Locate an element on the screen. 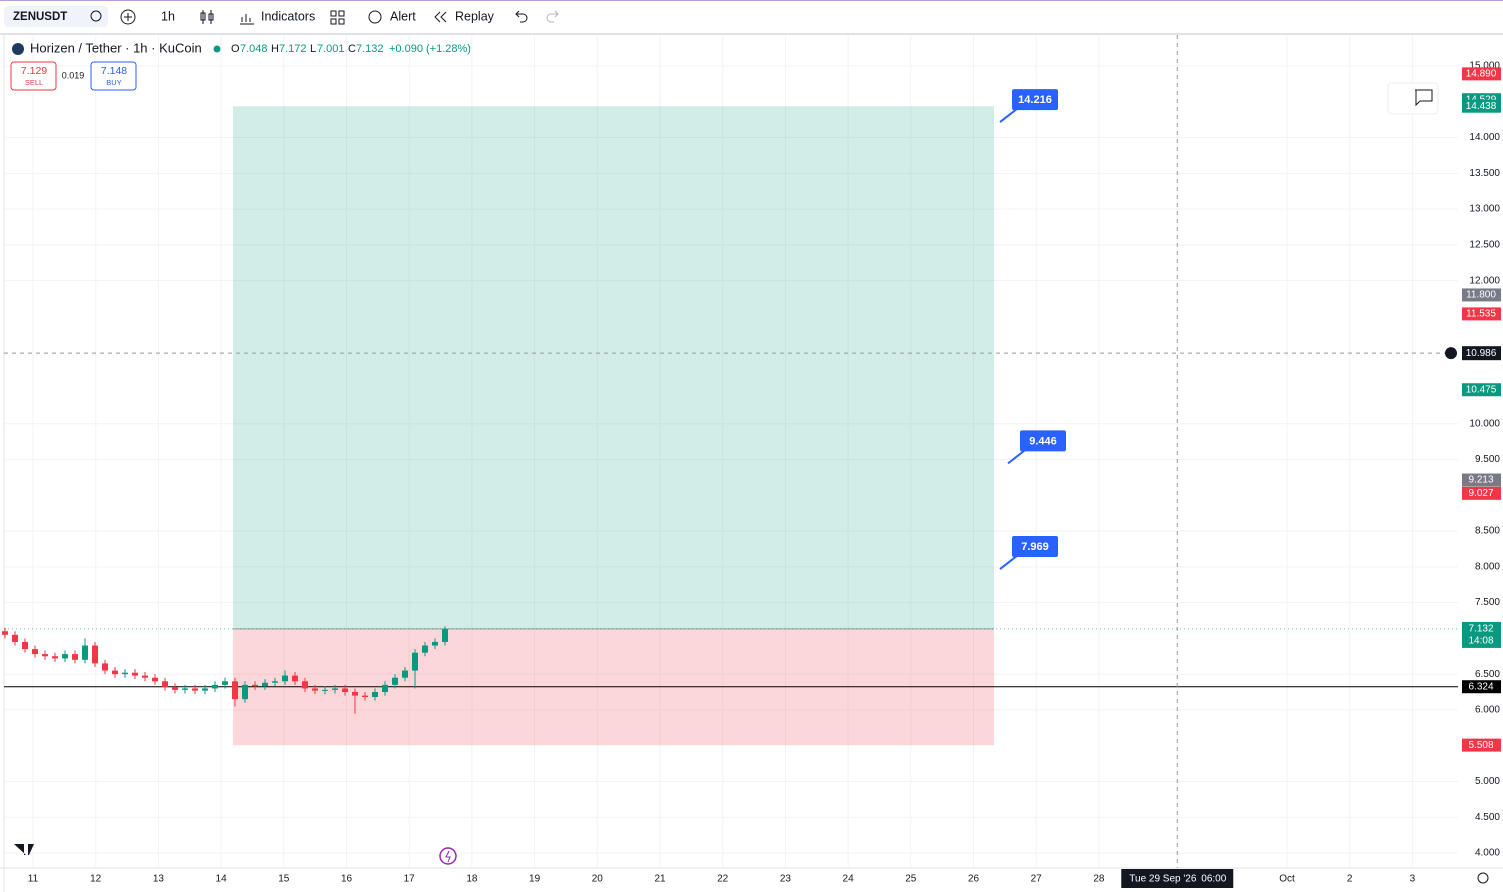 The height and width of the screenshot is (892, 1503). y-tick-label: 4.000 is located at coordinates (1487, 853).